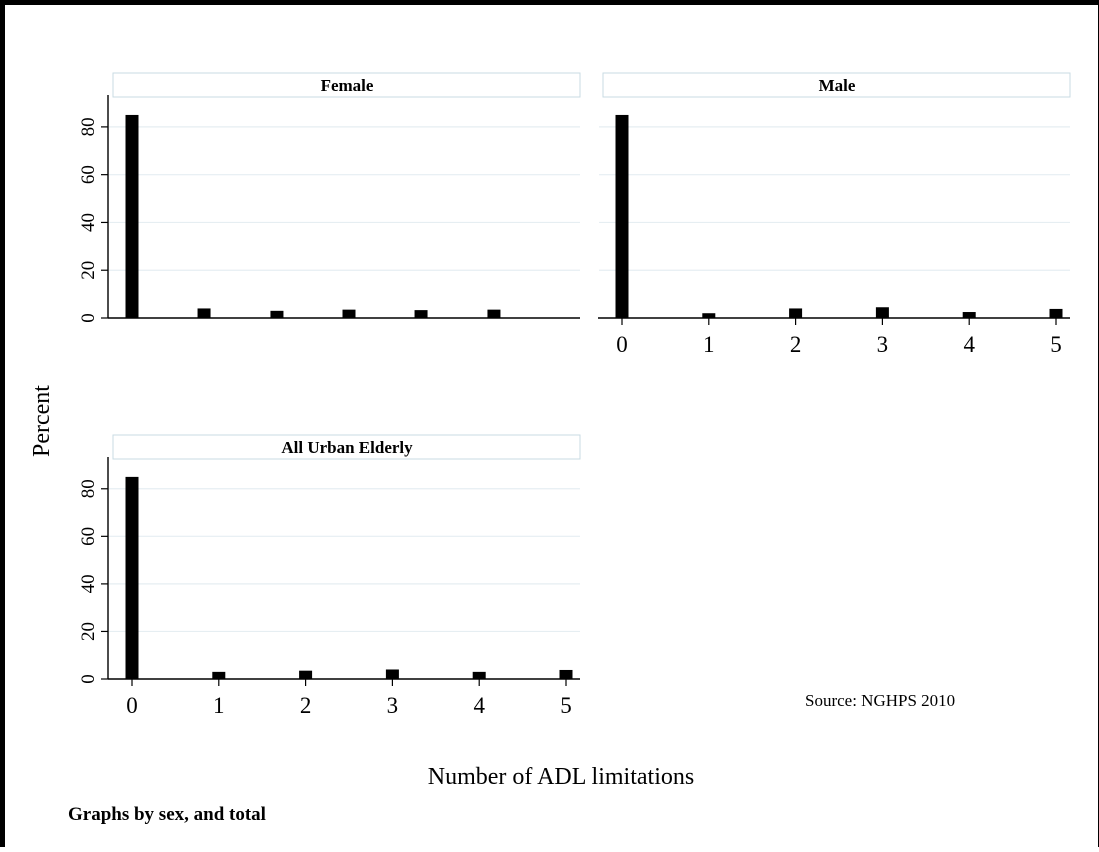  Describe the element at coordinates (834, 214) in the screenshot. I see `panel-male: Male 0 1 2 3 4 5` at that location.